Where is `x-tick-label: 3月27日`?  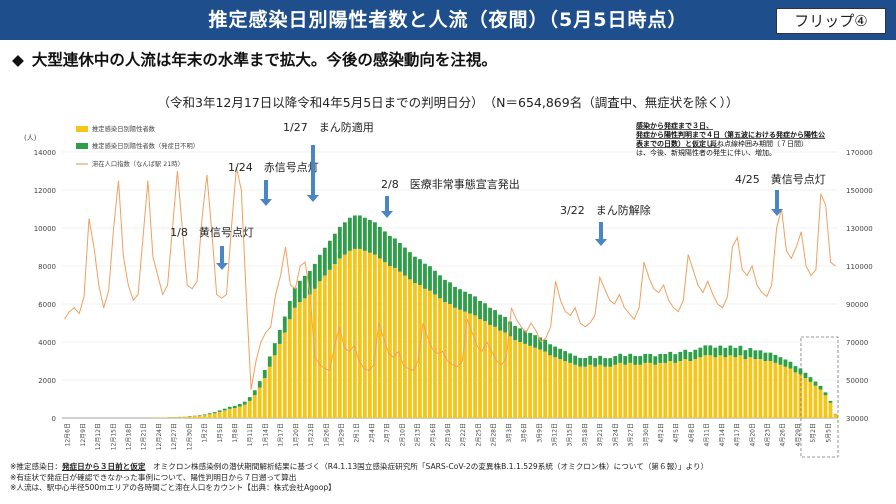 x-tick-label: 3月27日 is located at coordinates (631, 434).